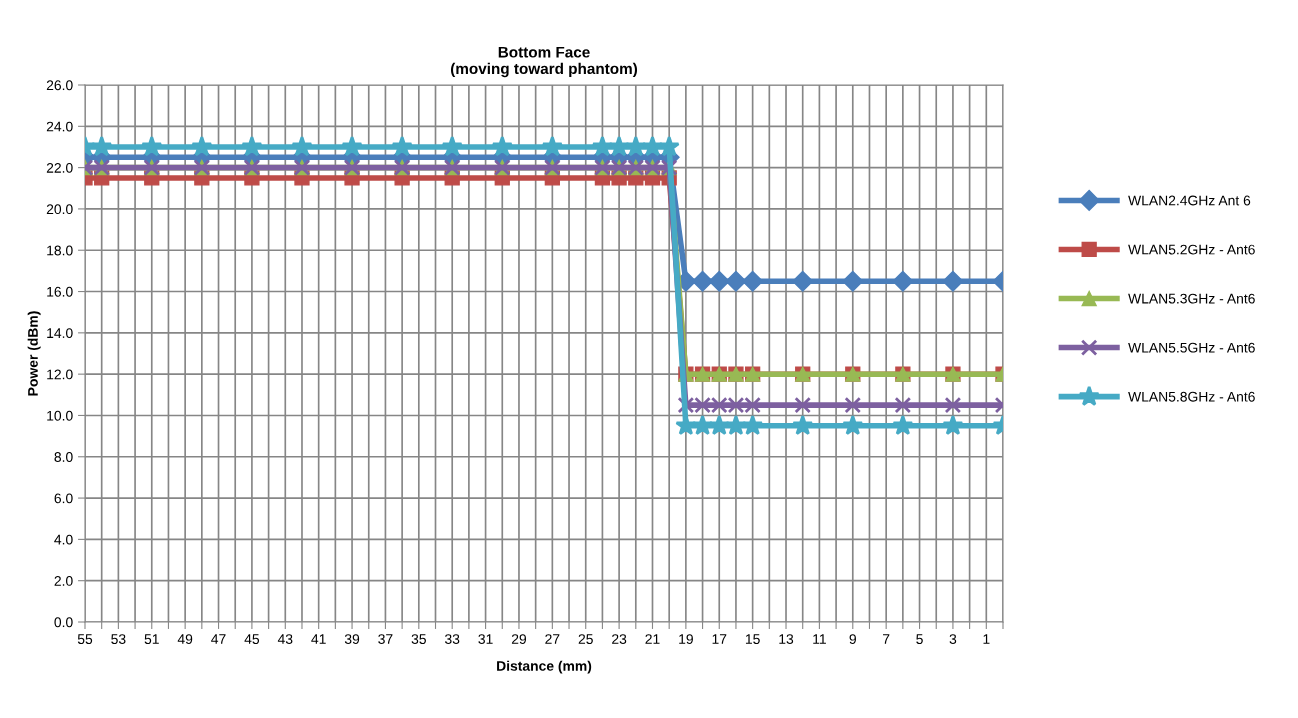 Image resolution: width=1298 pixels, height=718 pixels. What do you see at coordinates (544, 62) in the screenshot?
I see `chart-title: Bottom Face (moving toward phantom)` at bounding box center [544, 62].